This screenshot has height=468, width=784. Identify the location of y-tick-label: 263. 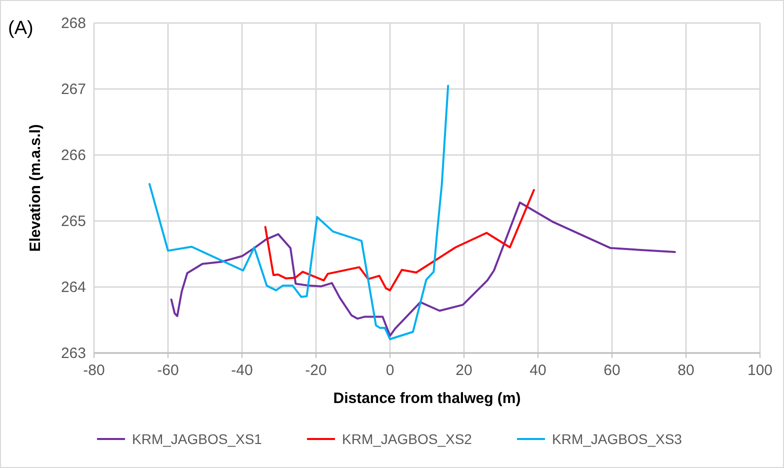
(73, 353).